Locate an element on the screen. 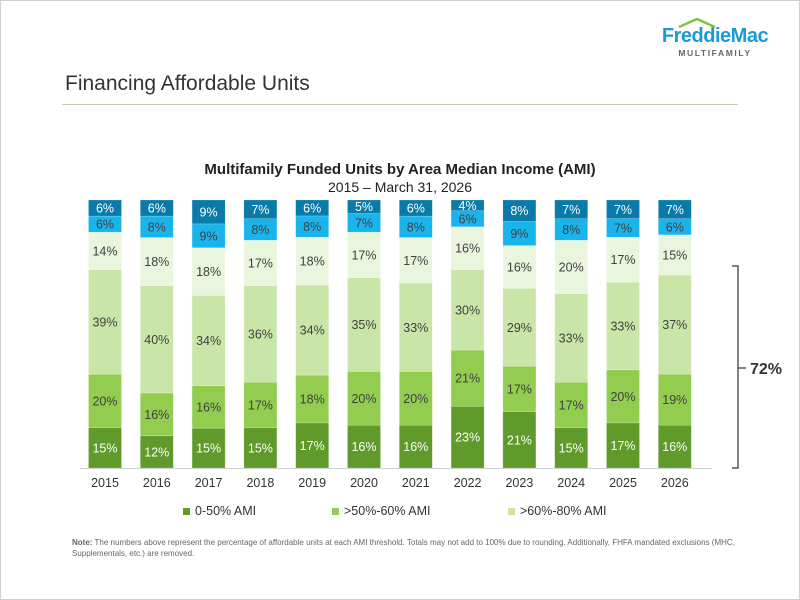 The width and height of the screenshot is (800, 600). x-tick-label: 2022 is located at coordinates (468, 483).